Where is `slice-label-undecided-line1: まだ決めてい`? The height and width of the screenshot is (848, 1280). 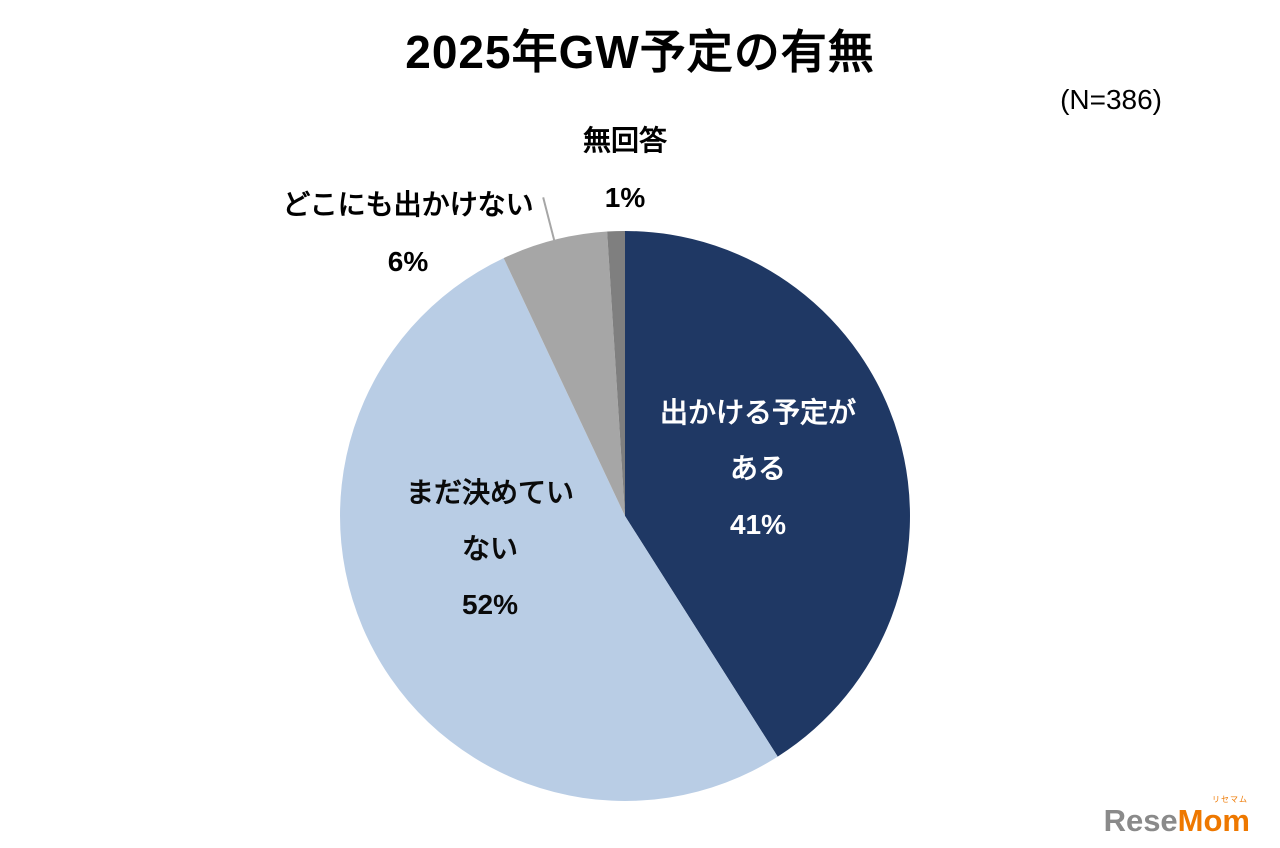
slice-label-undecided-line1: まだ決めてい is located at coordinates (490, 492).